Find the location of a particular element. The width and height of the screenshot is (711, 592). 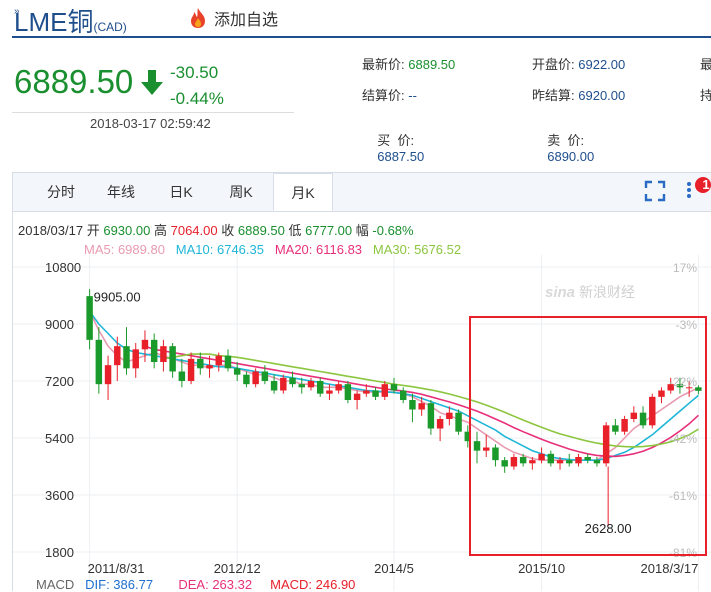

bid-value: 6887.50 is located at coordinates (401, 156).